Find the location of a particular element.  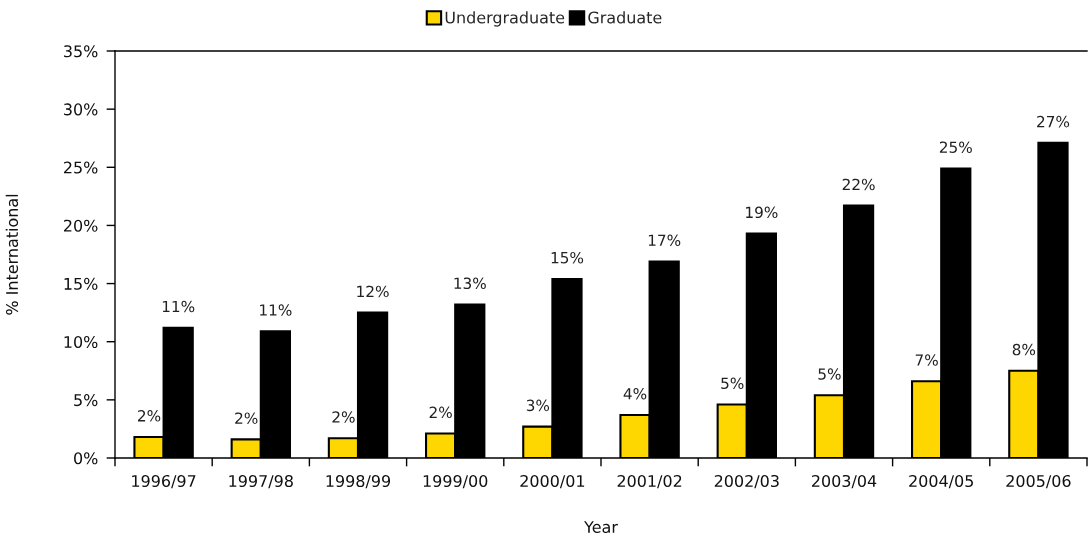

y-tick-label: 0% is located at coordinates (86, 458).